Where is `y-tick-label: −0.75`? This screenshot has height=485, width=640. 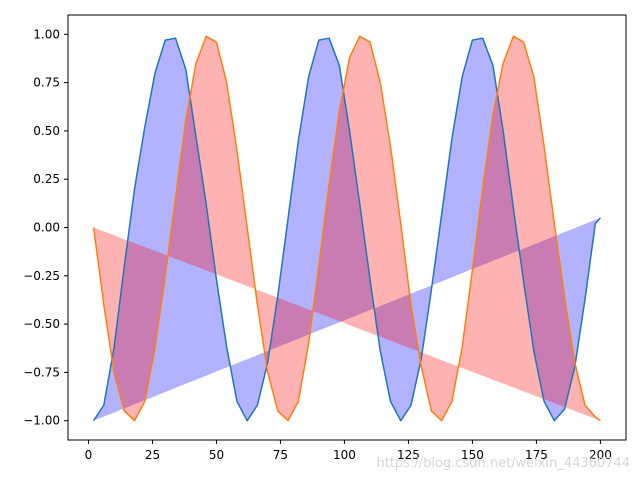 y-tick-label: −0.75 is located at coordinates (41, 372).